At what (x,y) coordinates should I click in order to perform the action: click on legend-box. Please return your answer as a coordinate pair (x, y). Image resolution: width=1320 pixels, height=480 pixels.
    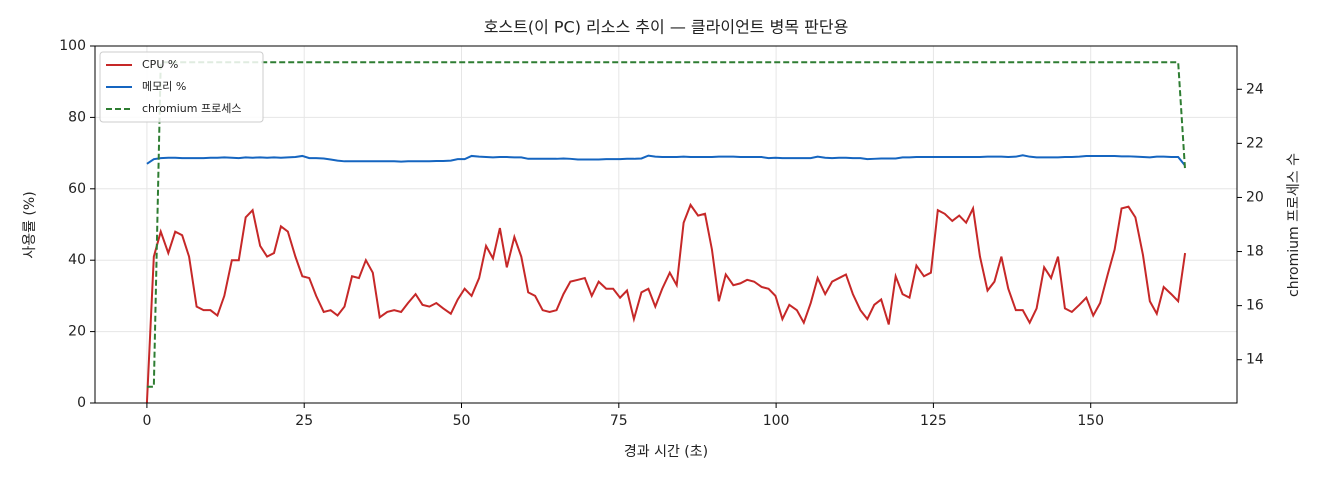
    Looking at the image, I should click on (181, 87).